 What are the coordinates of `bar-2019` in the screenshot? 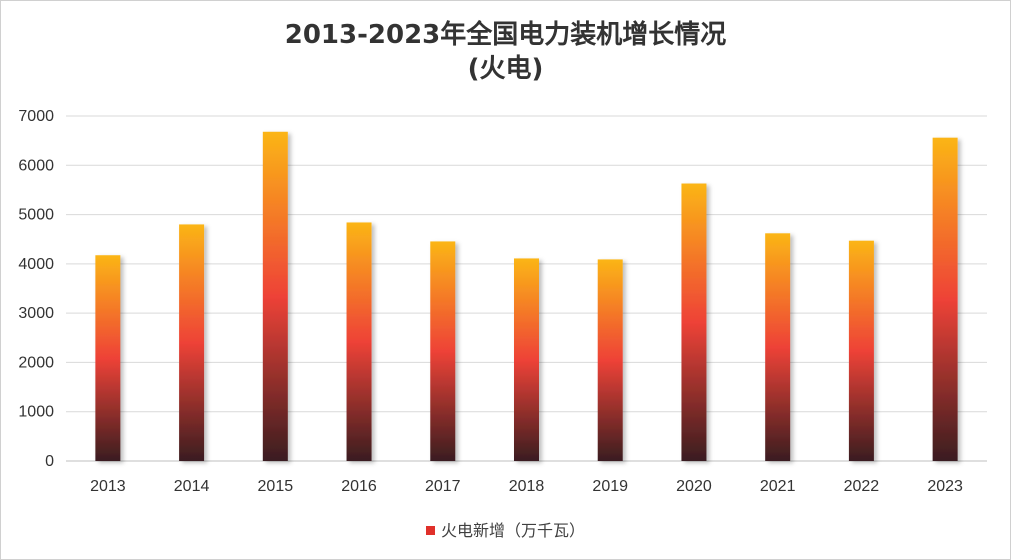 It's located at (610, 360).